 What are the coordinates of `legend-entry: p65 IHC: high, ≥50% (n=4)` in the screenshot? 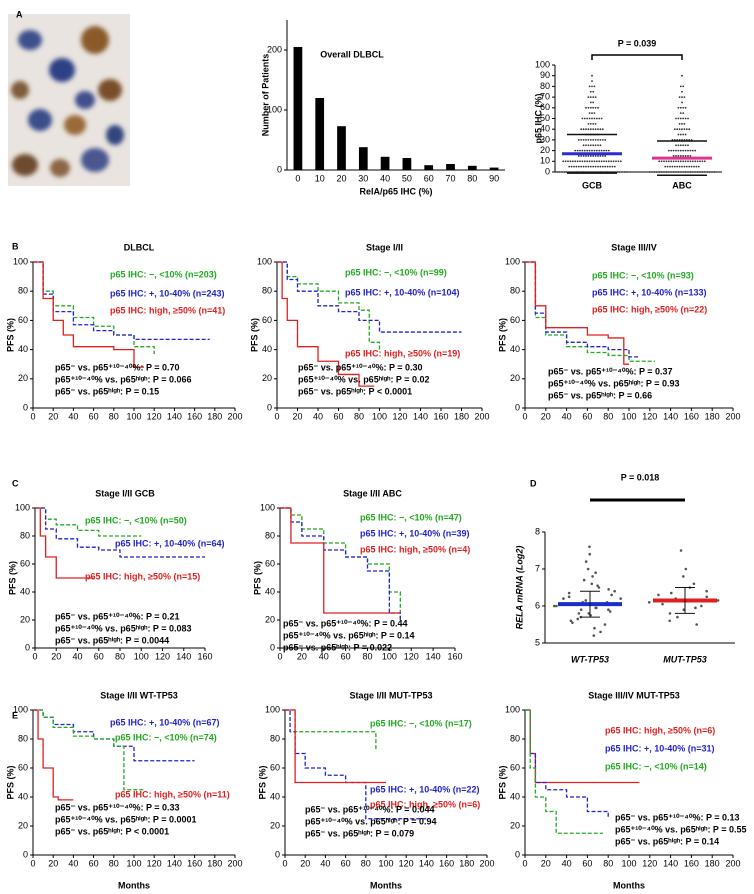 It's located at (415, 549).